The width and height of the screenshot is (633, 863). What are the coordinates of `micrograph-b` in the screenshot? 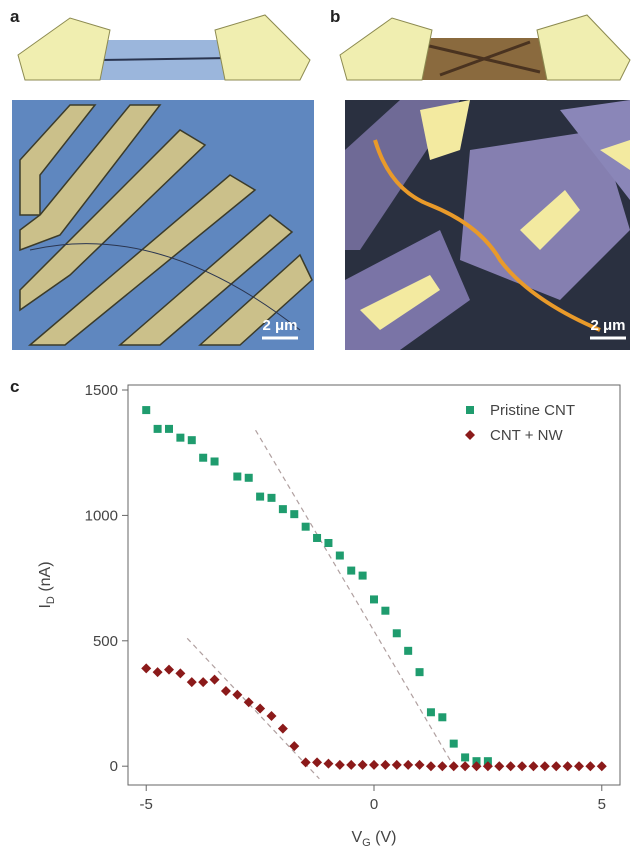 It's located at (487, 225).